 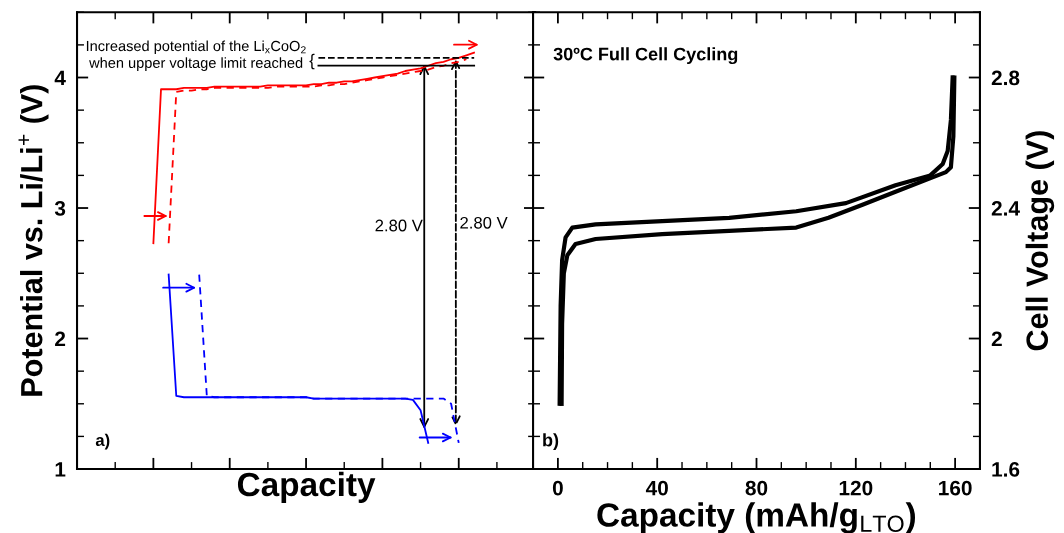 I want to click on annotation: Increased potential of the Li$_{x}$CoO$_{2}$ when upper voltage limit reached, so click(x=196, y=55).